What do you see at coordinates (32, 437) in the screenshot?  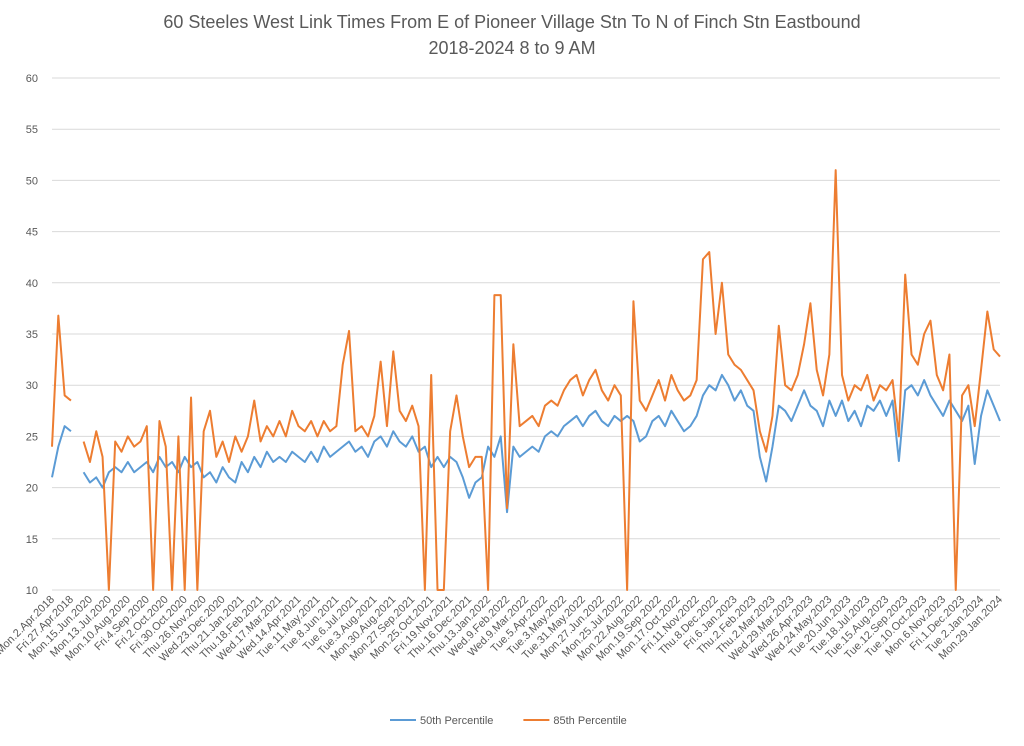 I see `y-tick-label: 25` at bounding box center [32, 437].